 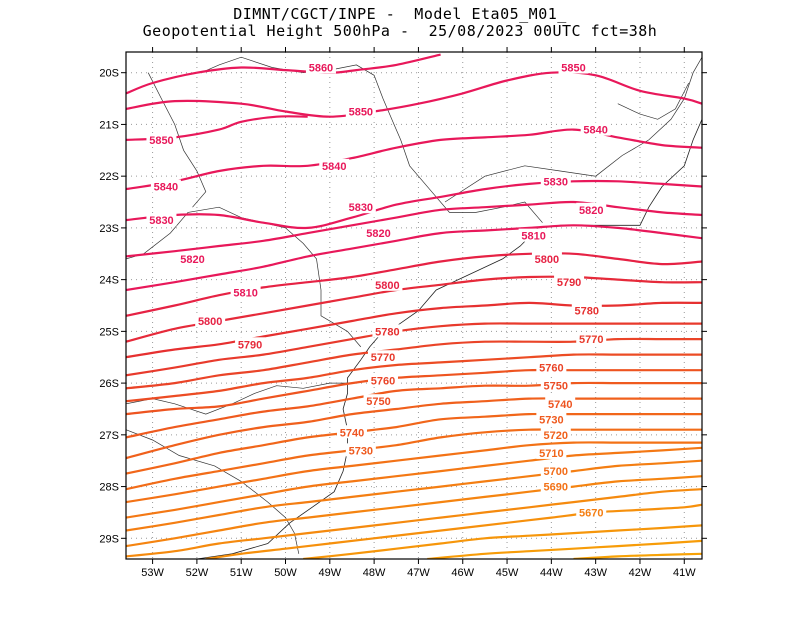 I want to click on x-tick-label: 50W, so click(x=285, y=573).